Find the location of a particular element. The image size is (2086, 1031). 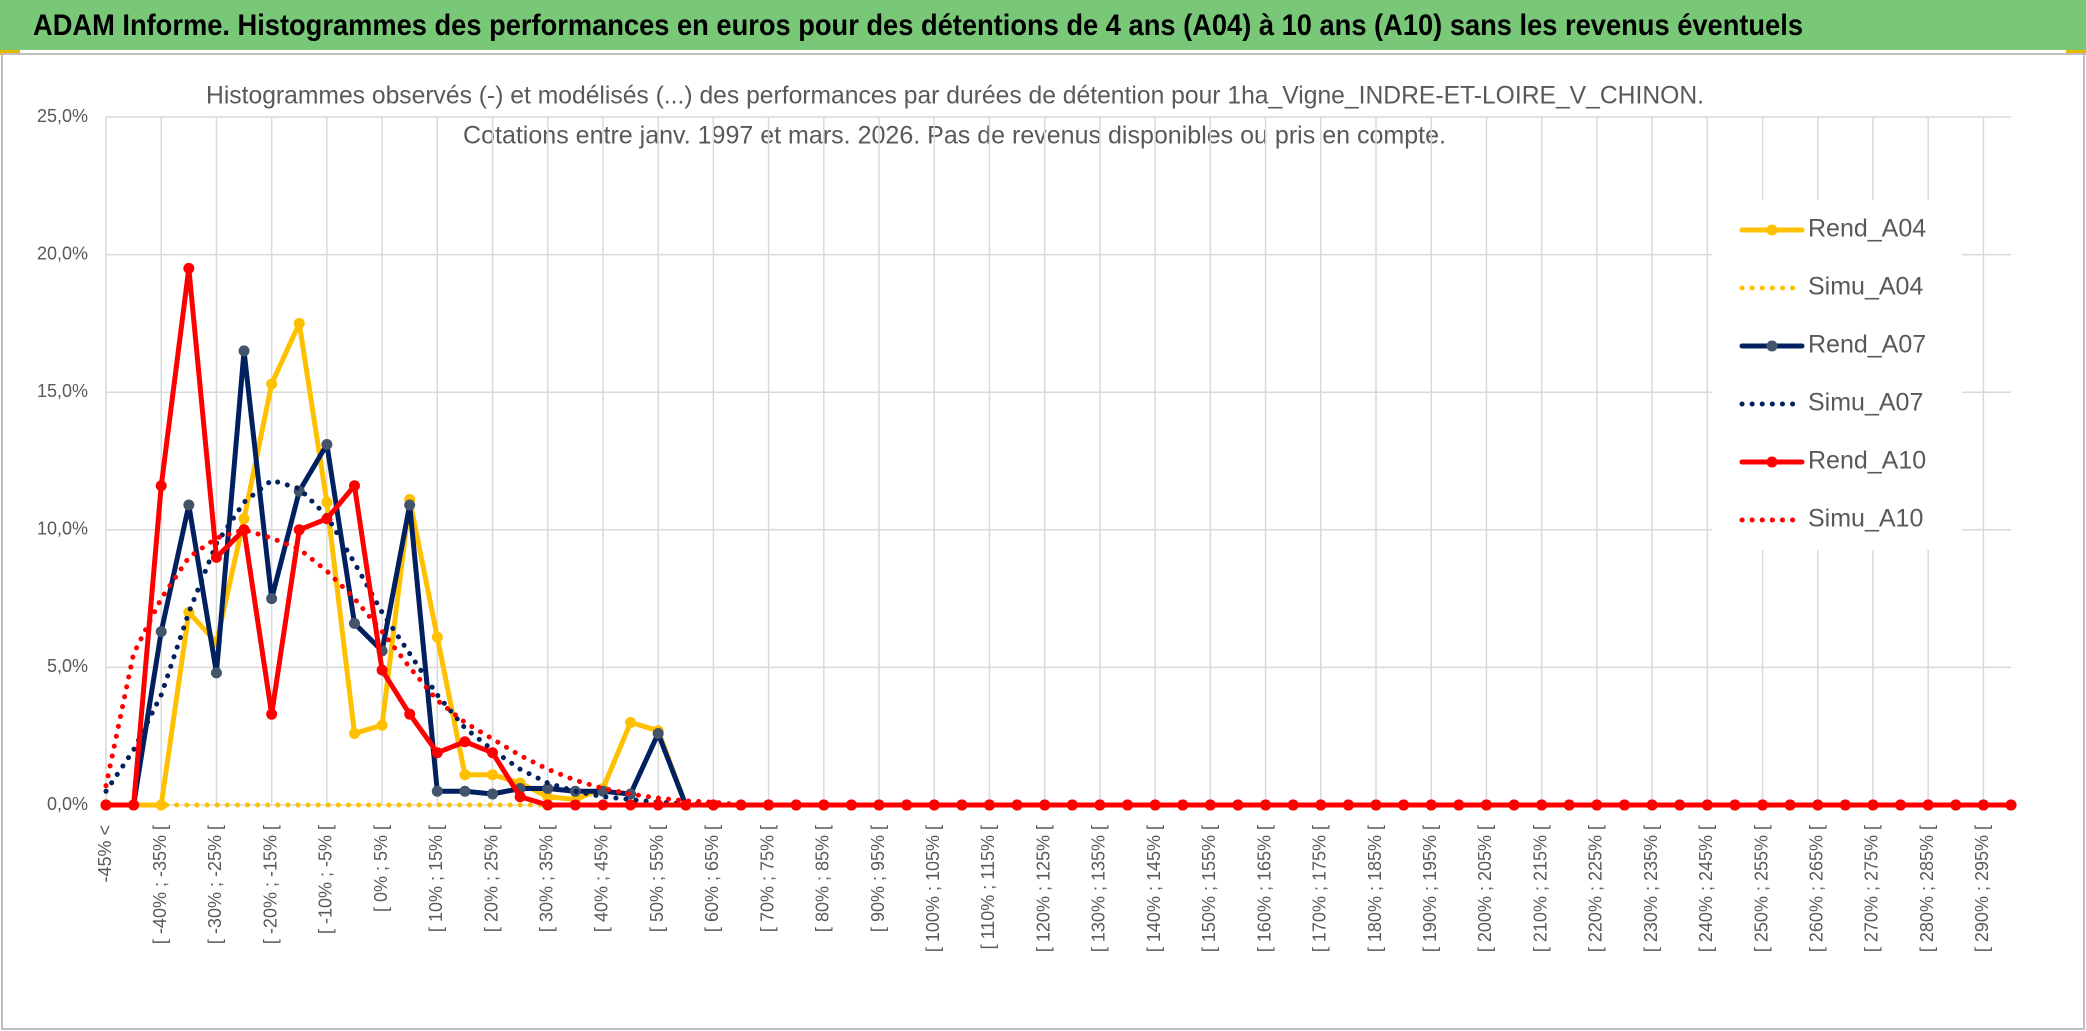

x-tick-label: [ -40% ; -35% [ is located at coordinates (160, 884).